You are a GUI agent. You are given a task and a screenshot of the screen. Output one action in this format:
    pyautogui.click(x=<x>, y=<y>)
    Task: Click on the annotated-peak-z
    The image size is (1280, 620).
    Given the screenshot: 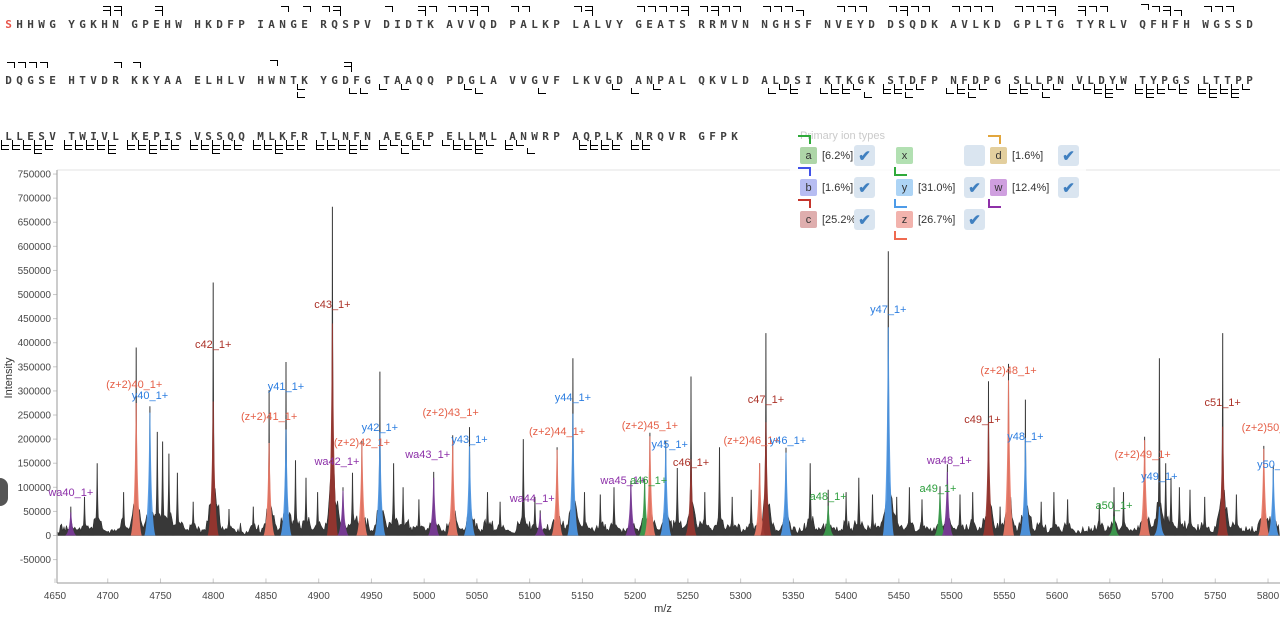 What is the action you would take?
    pyautogui.click(x=453, y=487)
    